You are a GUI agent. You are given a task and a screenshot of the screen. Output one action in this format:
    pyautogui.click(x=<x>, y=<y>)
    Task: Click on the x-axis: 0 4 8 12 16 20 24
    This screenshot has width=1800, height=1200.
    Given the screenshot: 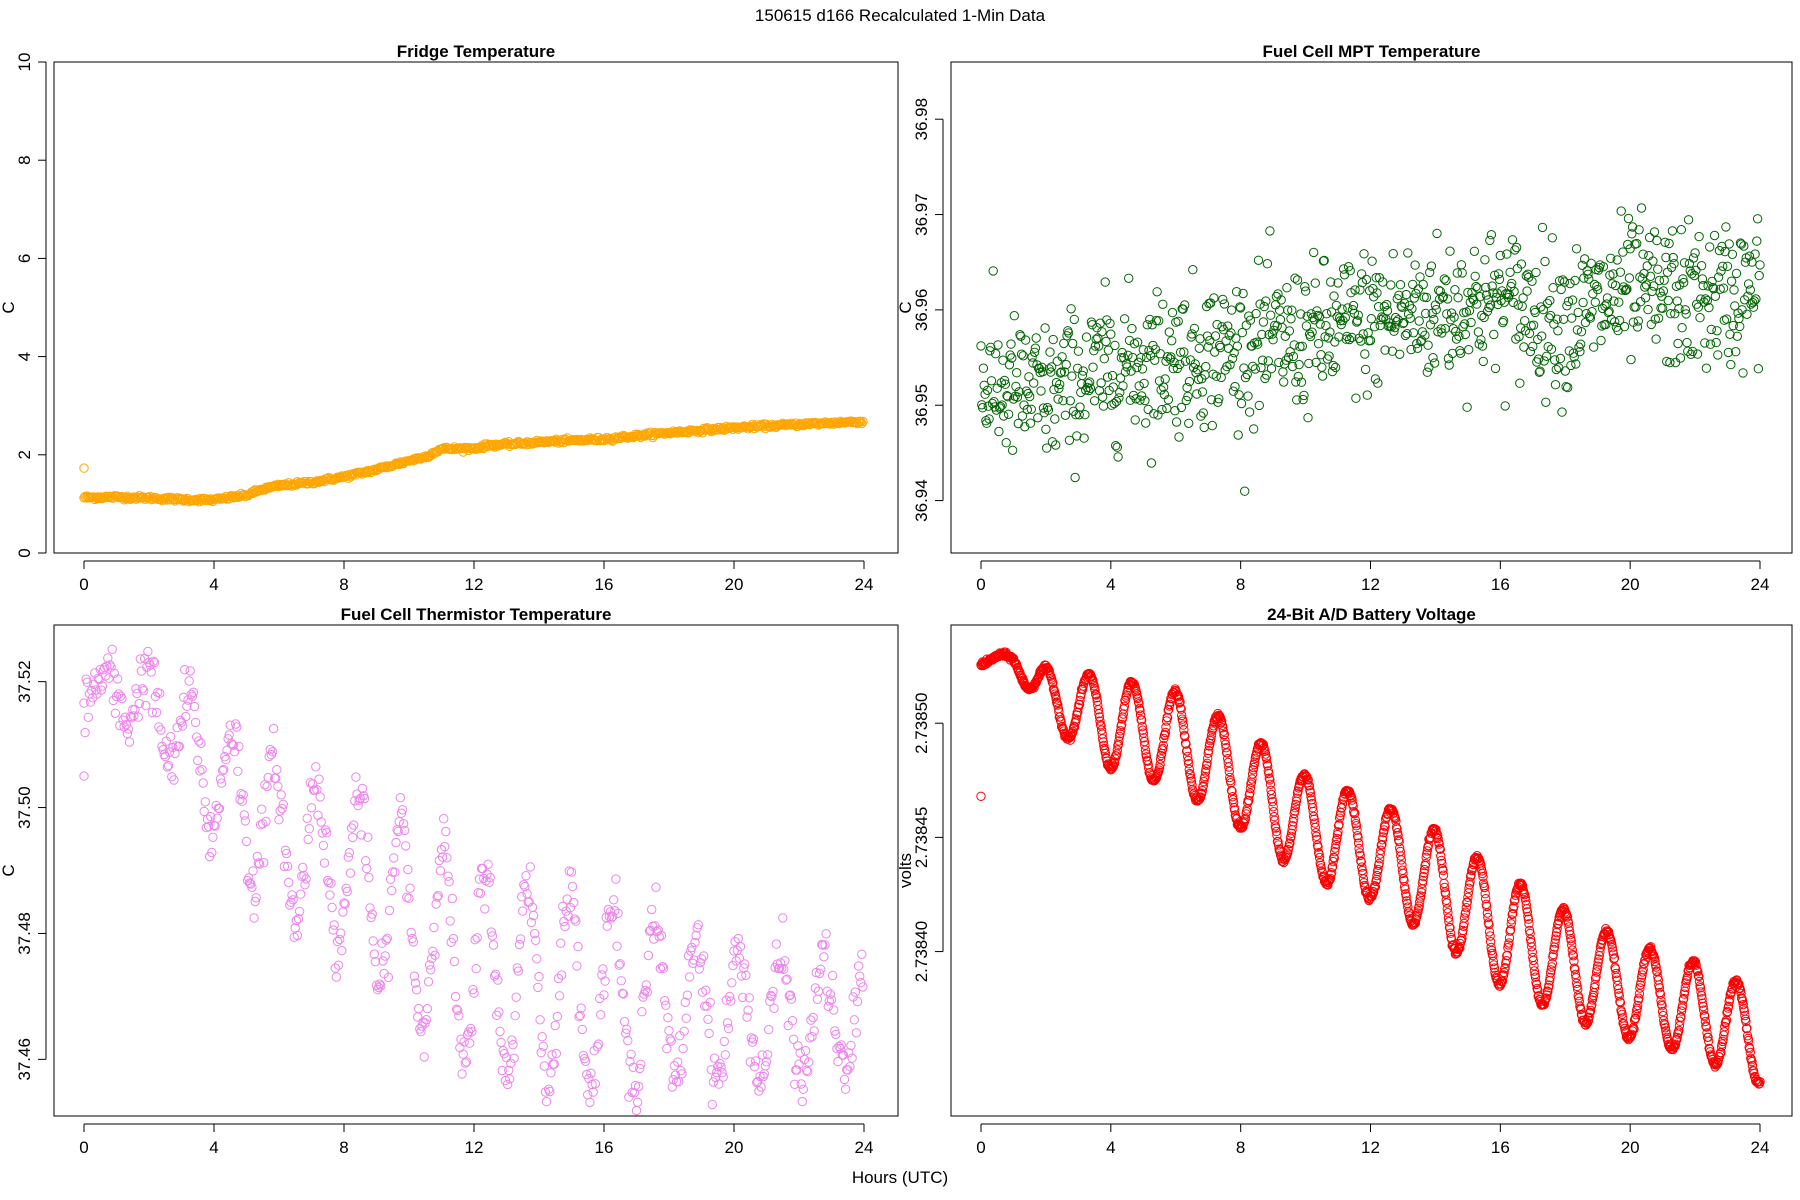 What is the action you would take?
    pyautogui.click(x=476, y=1140)
    